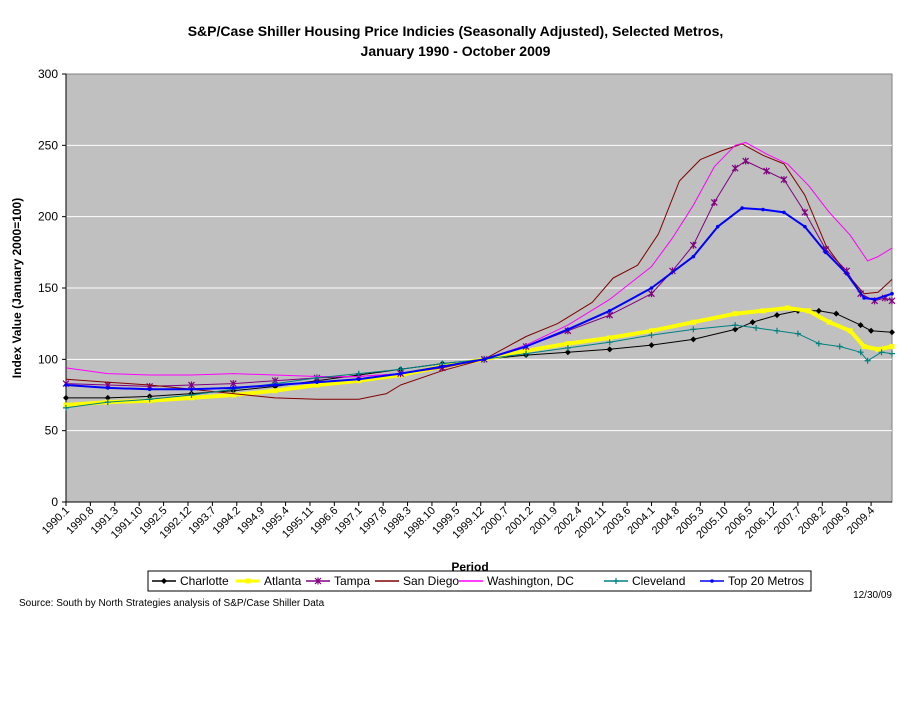  What do you see at coordinates (530, 581) in the screenshot?
I see `legend-label-washington-dc: Washington, DC` at bounding box center [530, 581].